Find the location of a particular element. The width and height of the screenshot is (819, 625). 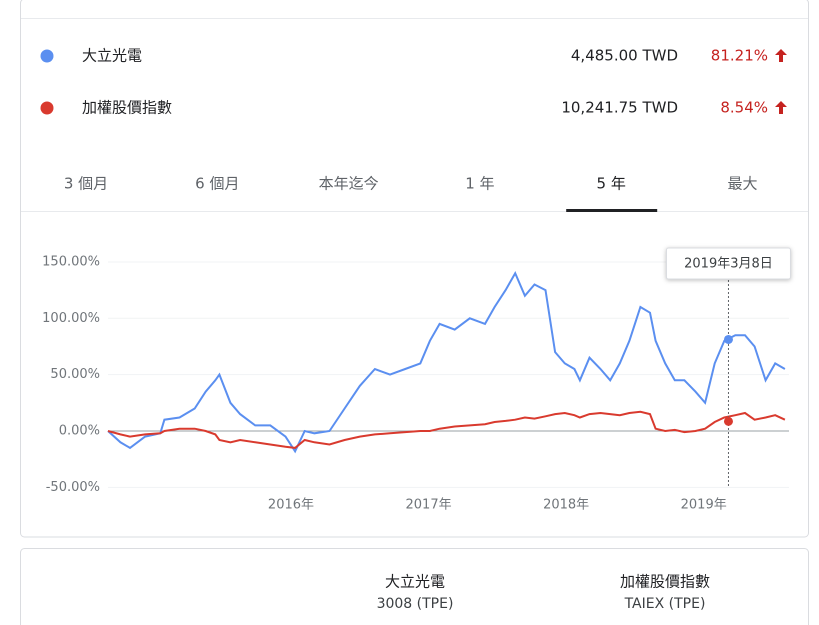

price: 4,485.00 TWD is located at coordinates (624, 56).